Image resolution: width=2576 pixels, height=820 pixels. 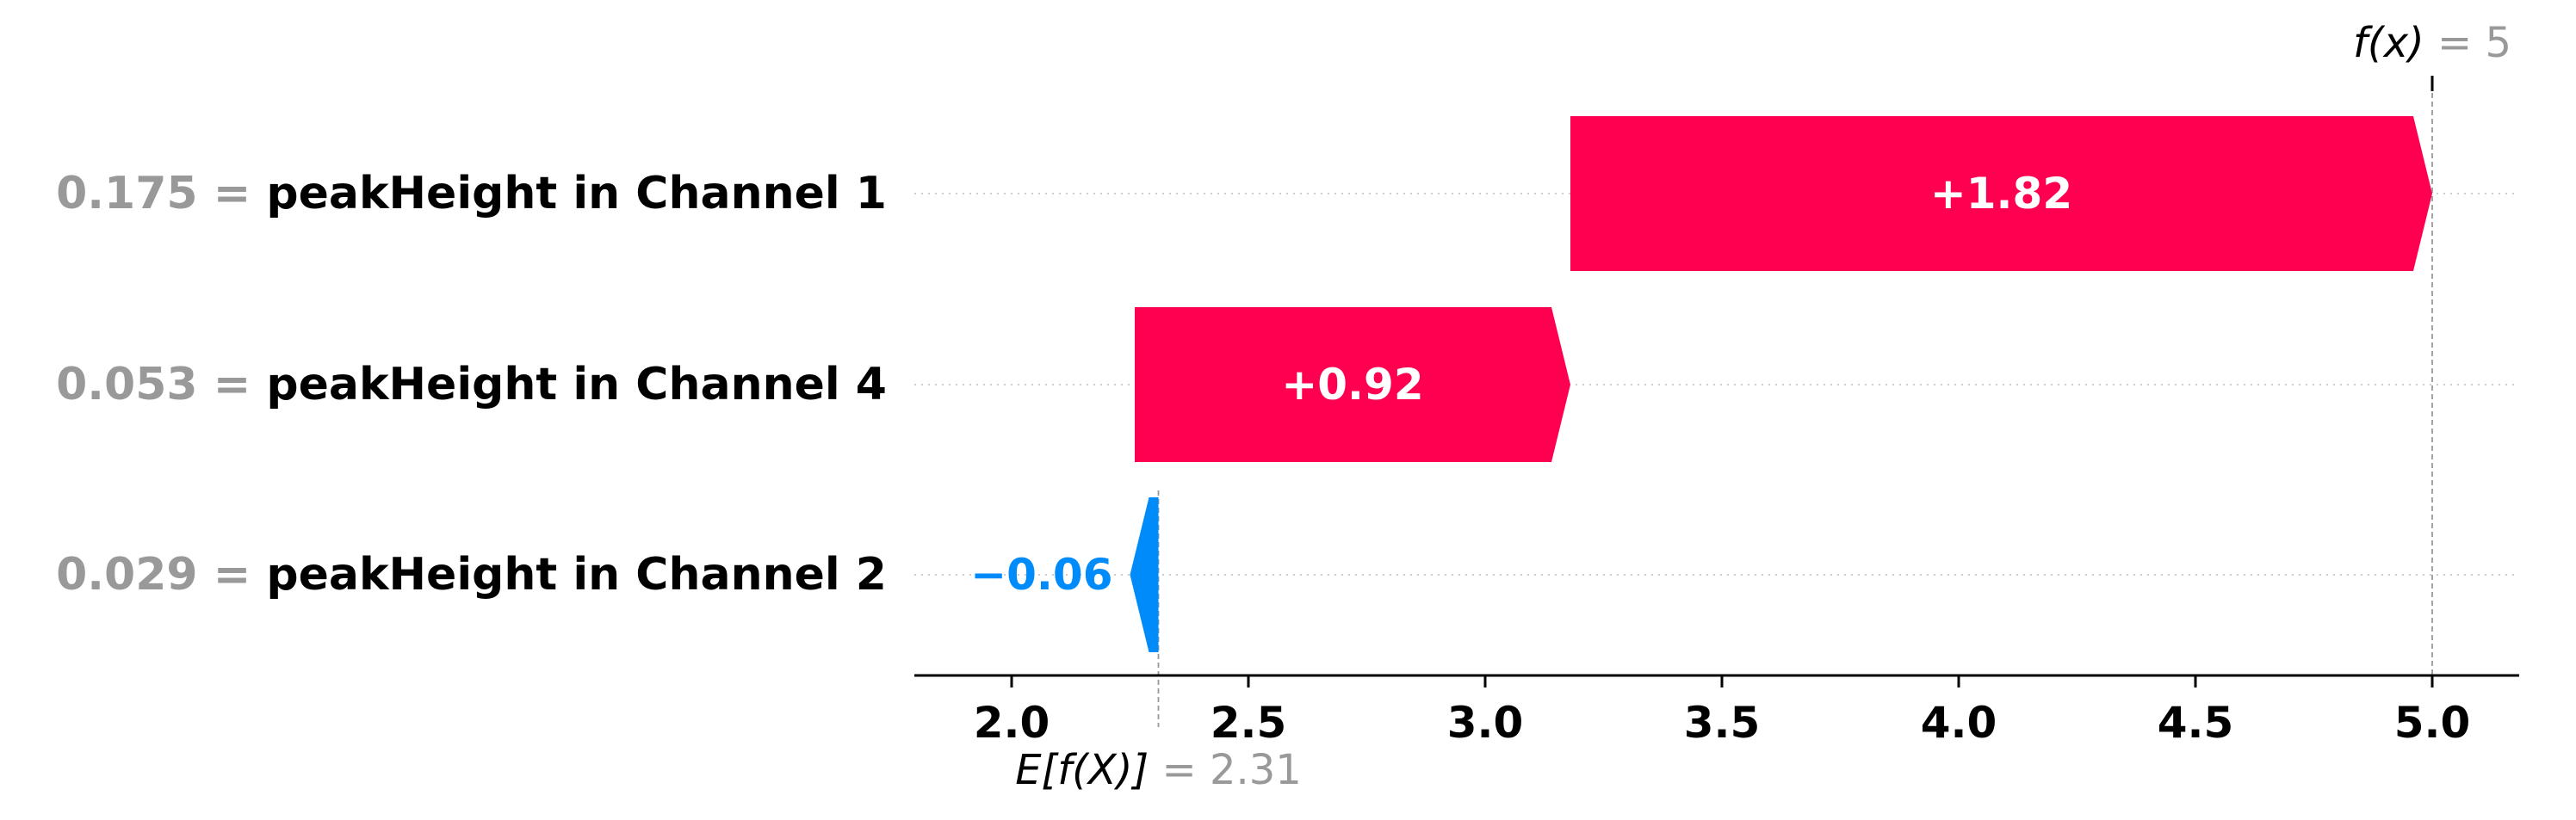 I want to click on final-value-expr: f(x), so click(x=2388, y=43).